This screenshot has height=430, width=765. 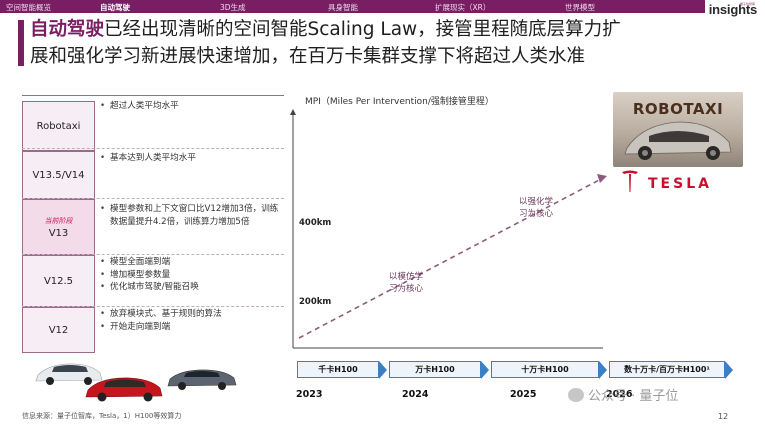 I want to click on wechat-icon, so click(x=576, y=394).